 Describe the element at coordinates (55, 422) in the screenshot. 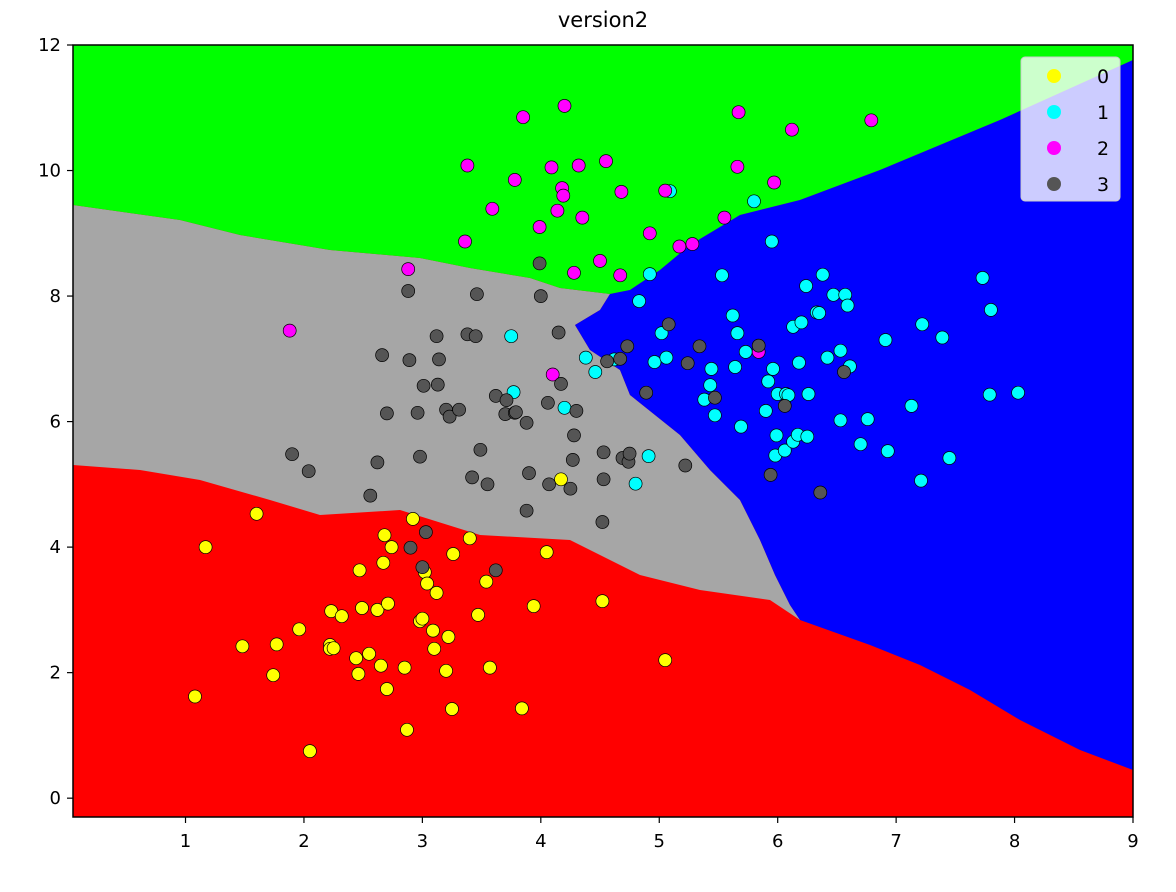

I see `y-tick-label: 6` at that location.